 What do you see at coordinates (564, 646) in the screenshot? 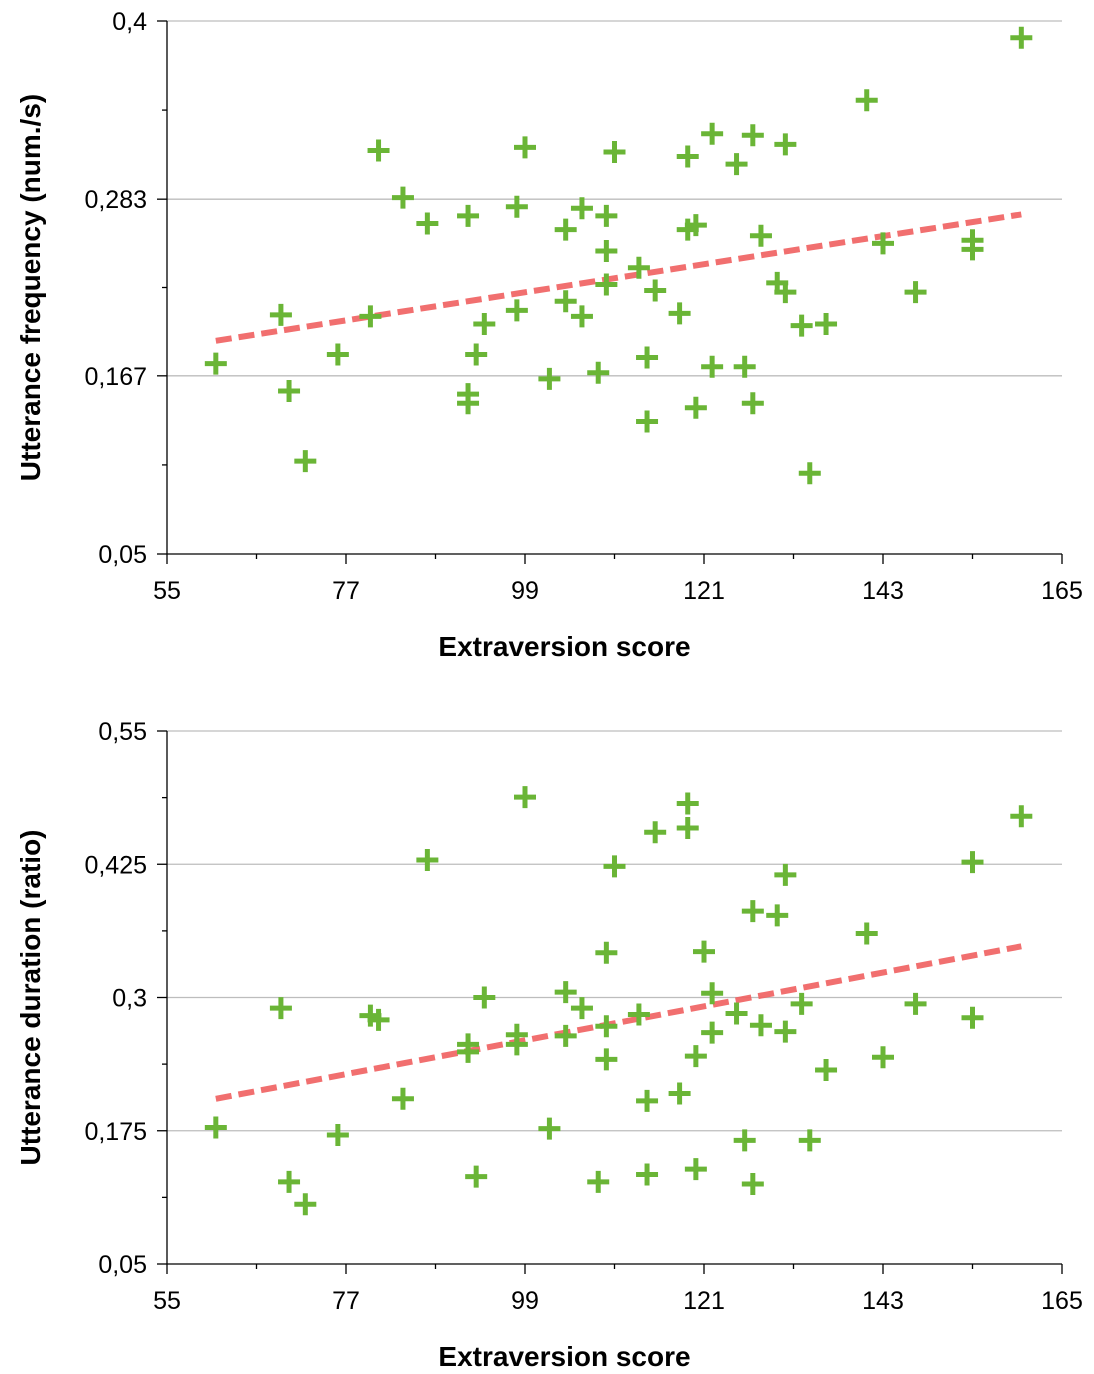
I see `x-axis-title: Extraversion score` at bounding box center [564, 646].